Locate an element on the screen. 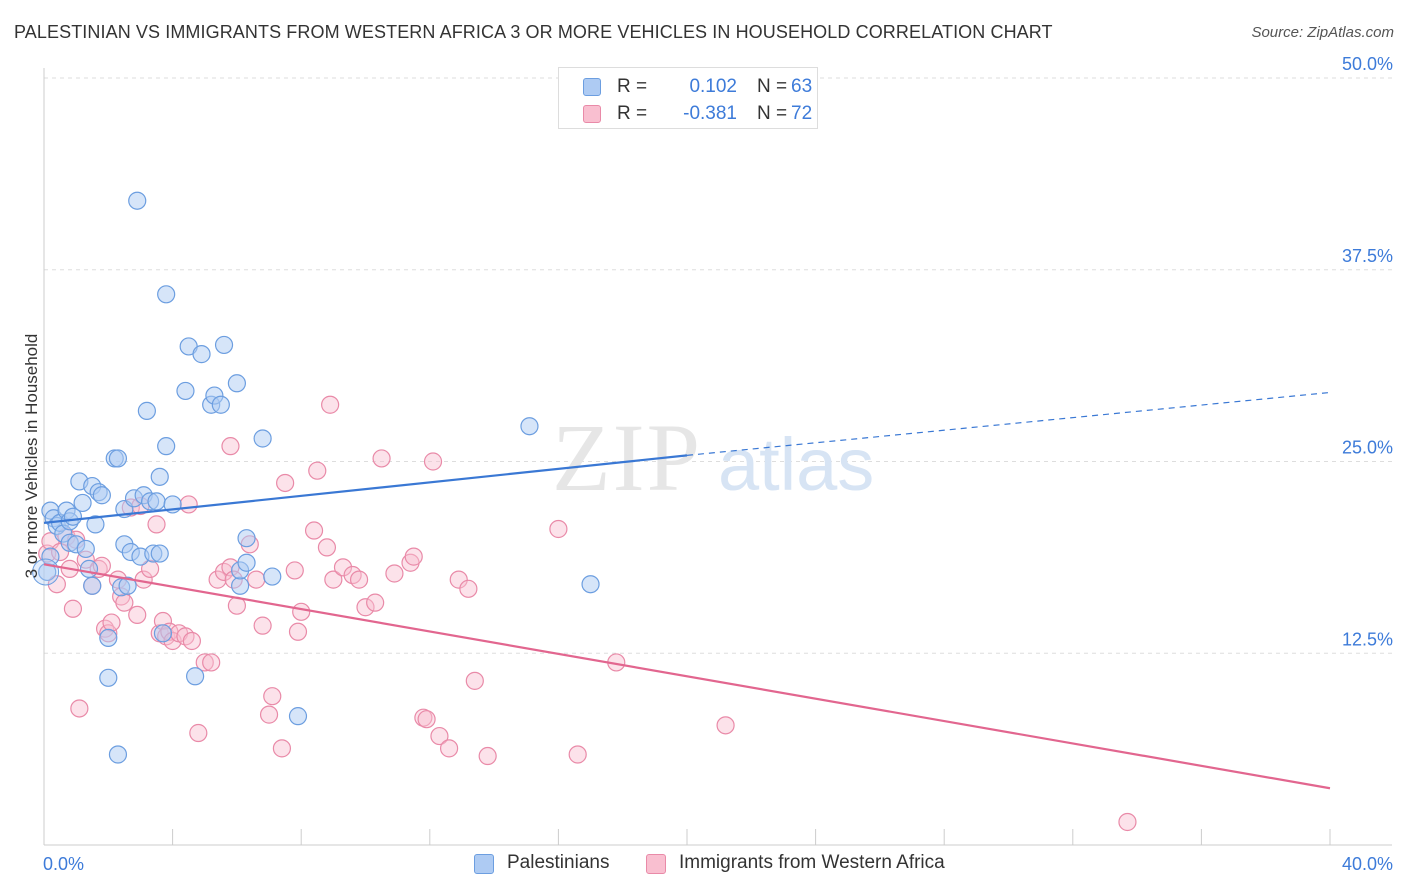 This screenshot has width=1406, height=892. r-value: 0.102 is located at coordinates (713, 86).